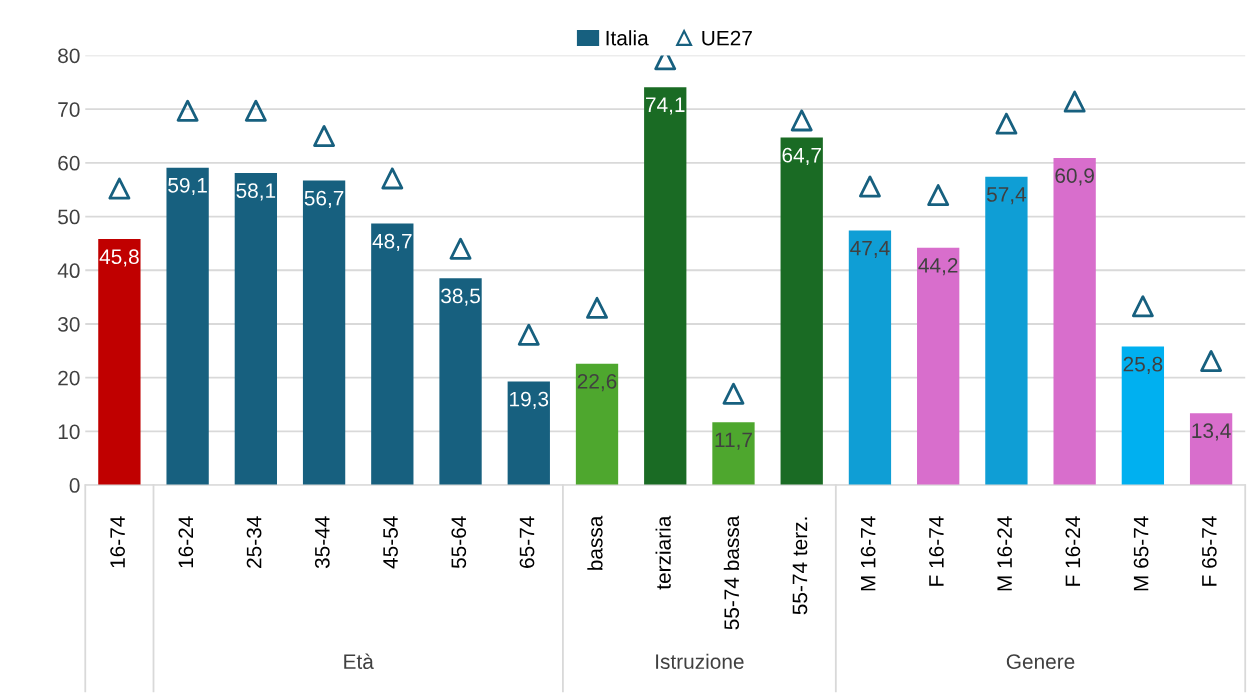 Image resolution: width=1254 pixels, height=693 pixels. What do you see at coordinates (69, 56) in the screenshot?
I see `y-tick-label: 80` at bounding box center [69, 56].